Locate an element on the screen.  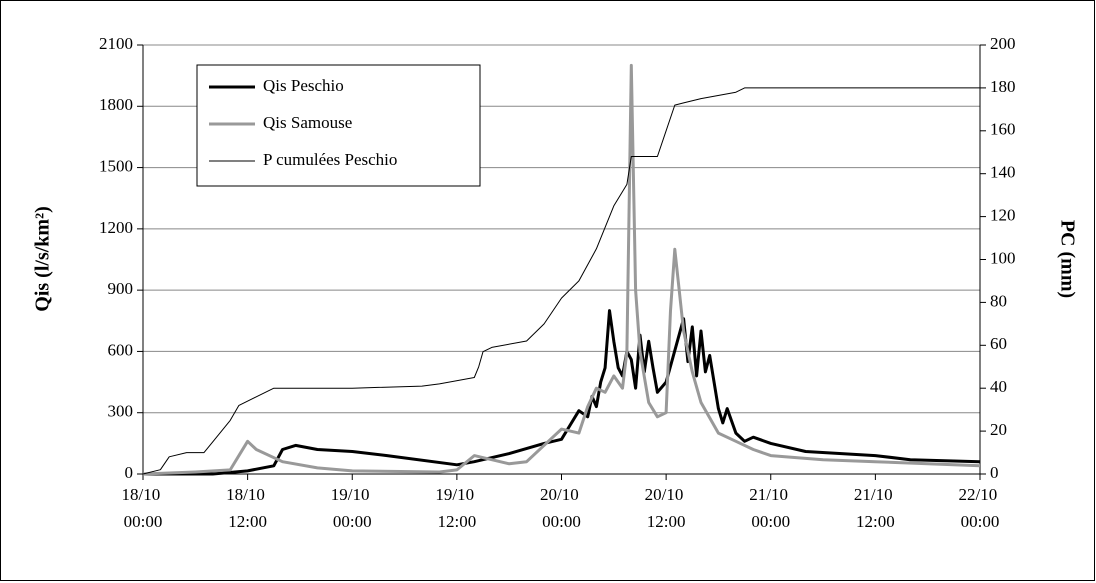
x-tick-label: 20/10 00:00 is located at coordinates (561, 508).